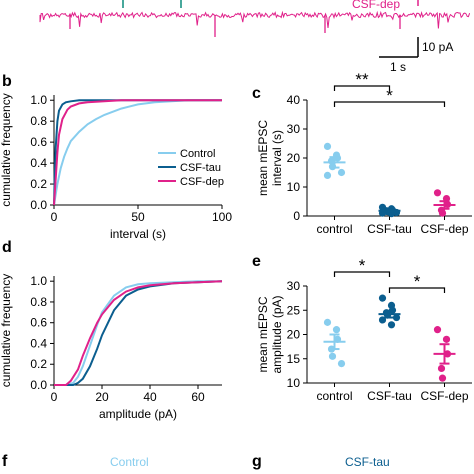  Describe the element at coordinates (202, 182) in the screenshot. I see `legend-label-csf-dep: CSF-dep` at that location.